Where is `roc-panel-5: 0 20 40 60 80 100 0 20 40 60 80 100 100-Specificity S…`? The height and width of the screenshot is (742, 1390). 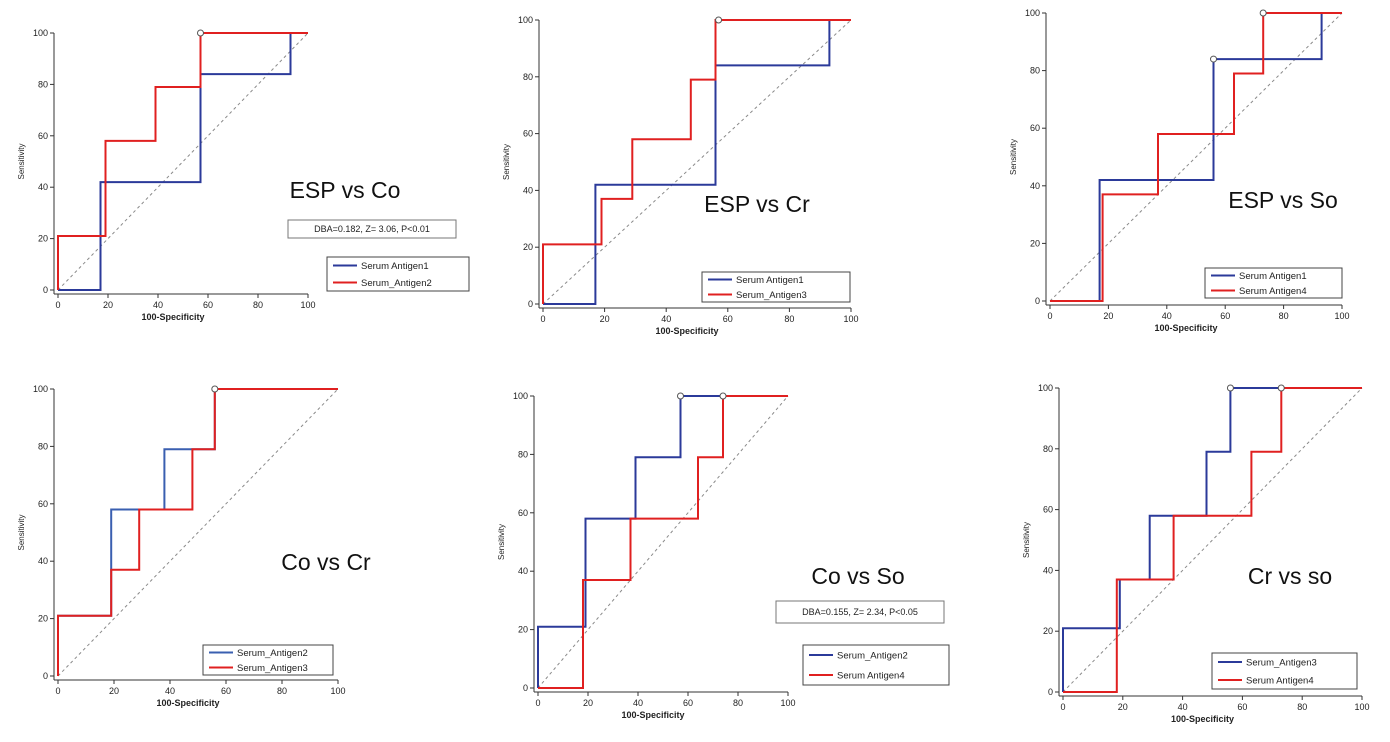
roc-panel-5: 0 20 40 60 80 100 0 20 40 60 80 100 100-Specificity S… is located at coordinates (723, 555).